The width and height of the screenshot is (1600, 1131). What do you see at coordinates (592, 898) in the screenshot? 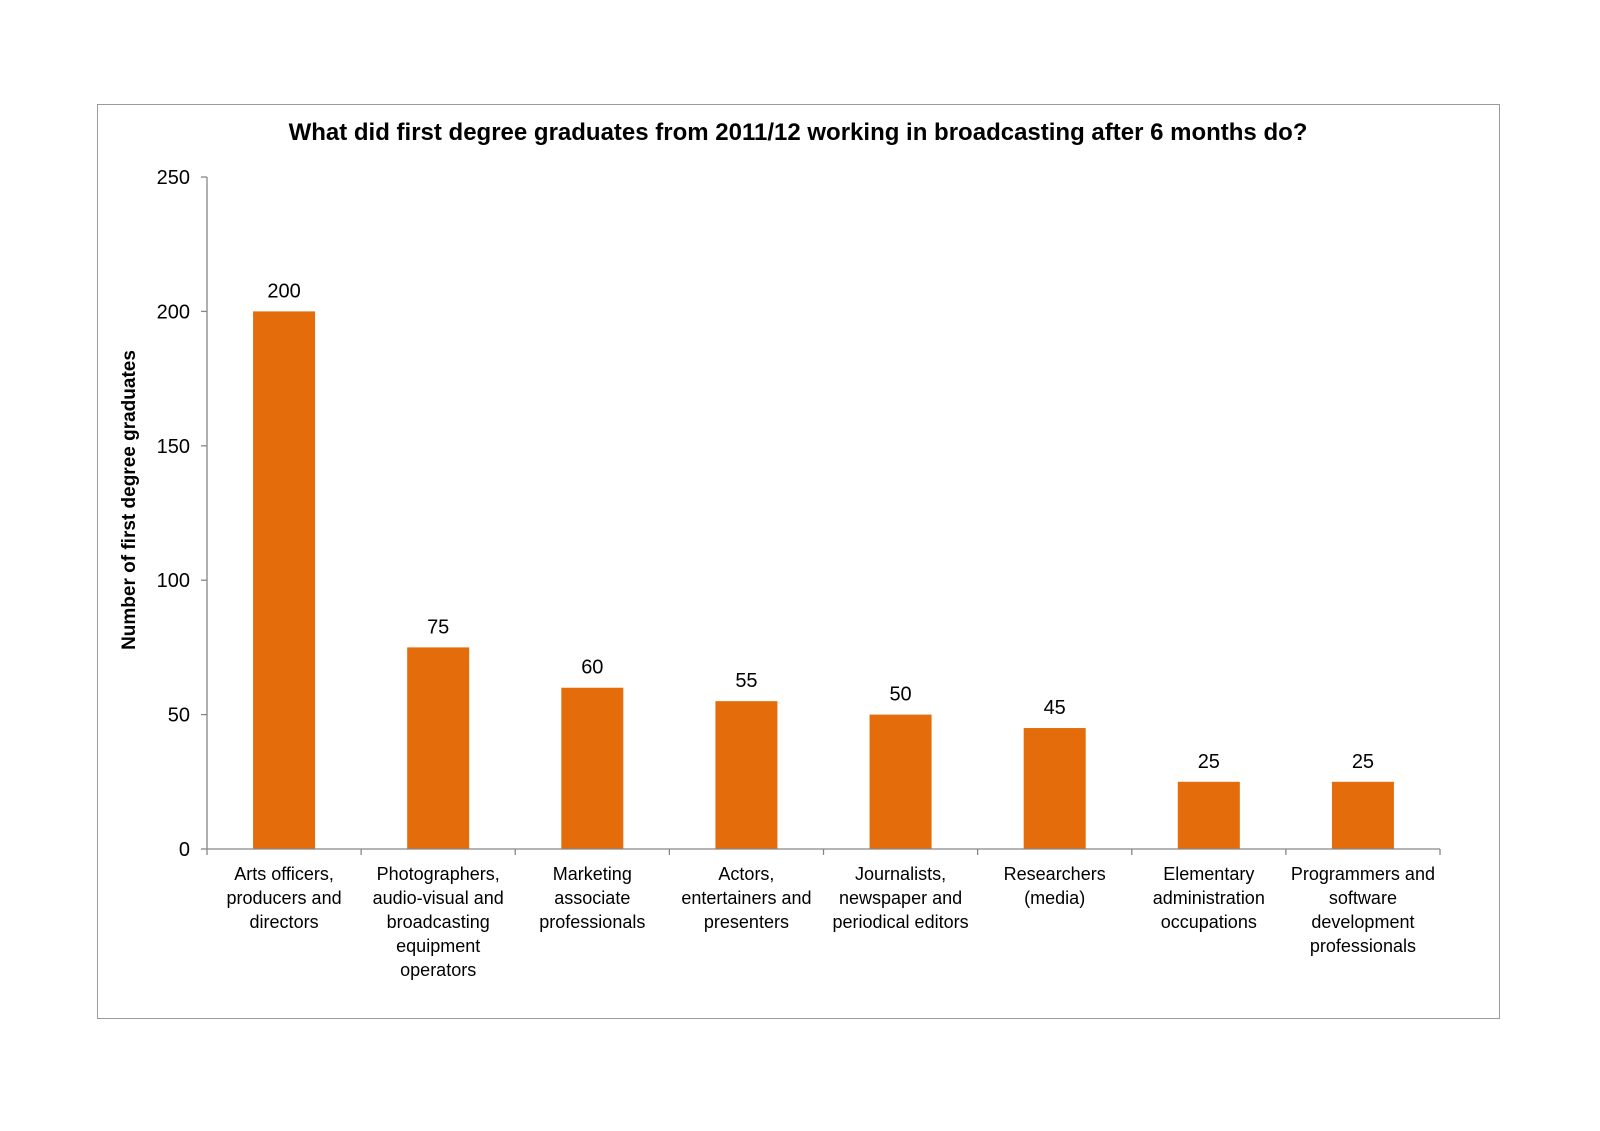
I see `category-label: Marketing associate professionals` at bounding box center [592, 898].